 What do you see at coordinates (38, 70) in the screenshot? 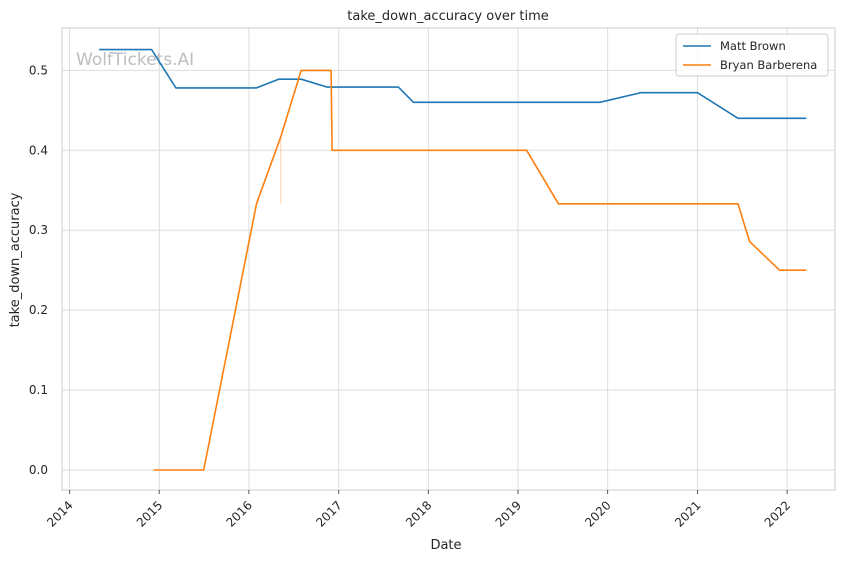
I see `y-tick-label: 0.5` at bounding box center [38, 70].